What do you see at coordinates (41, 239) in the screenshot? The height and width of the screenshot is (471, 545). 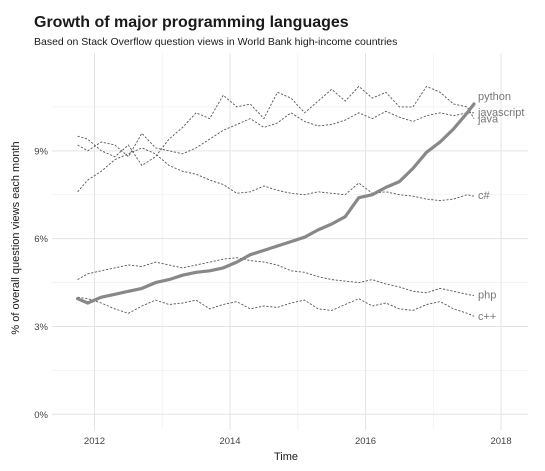 I see `y-tick-label: 6%` at bounding box center [41, 239].